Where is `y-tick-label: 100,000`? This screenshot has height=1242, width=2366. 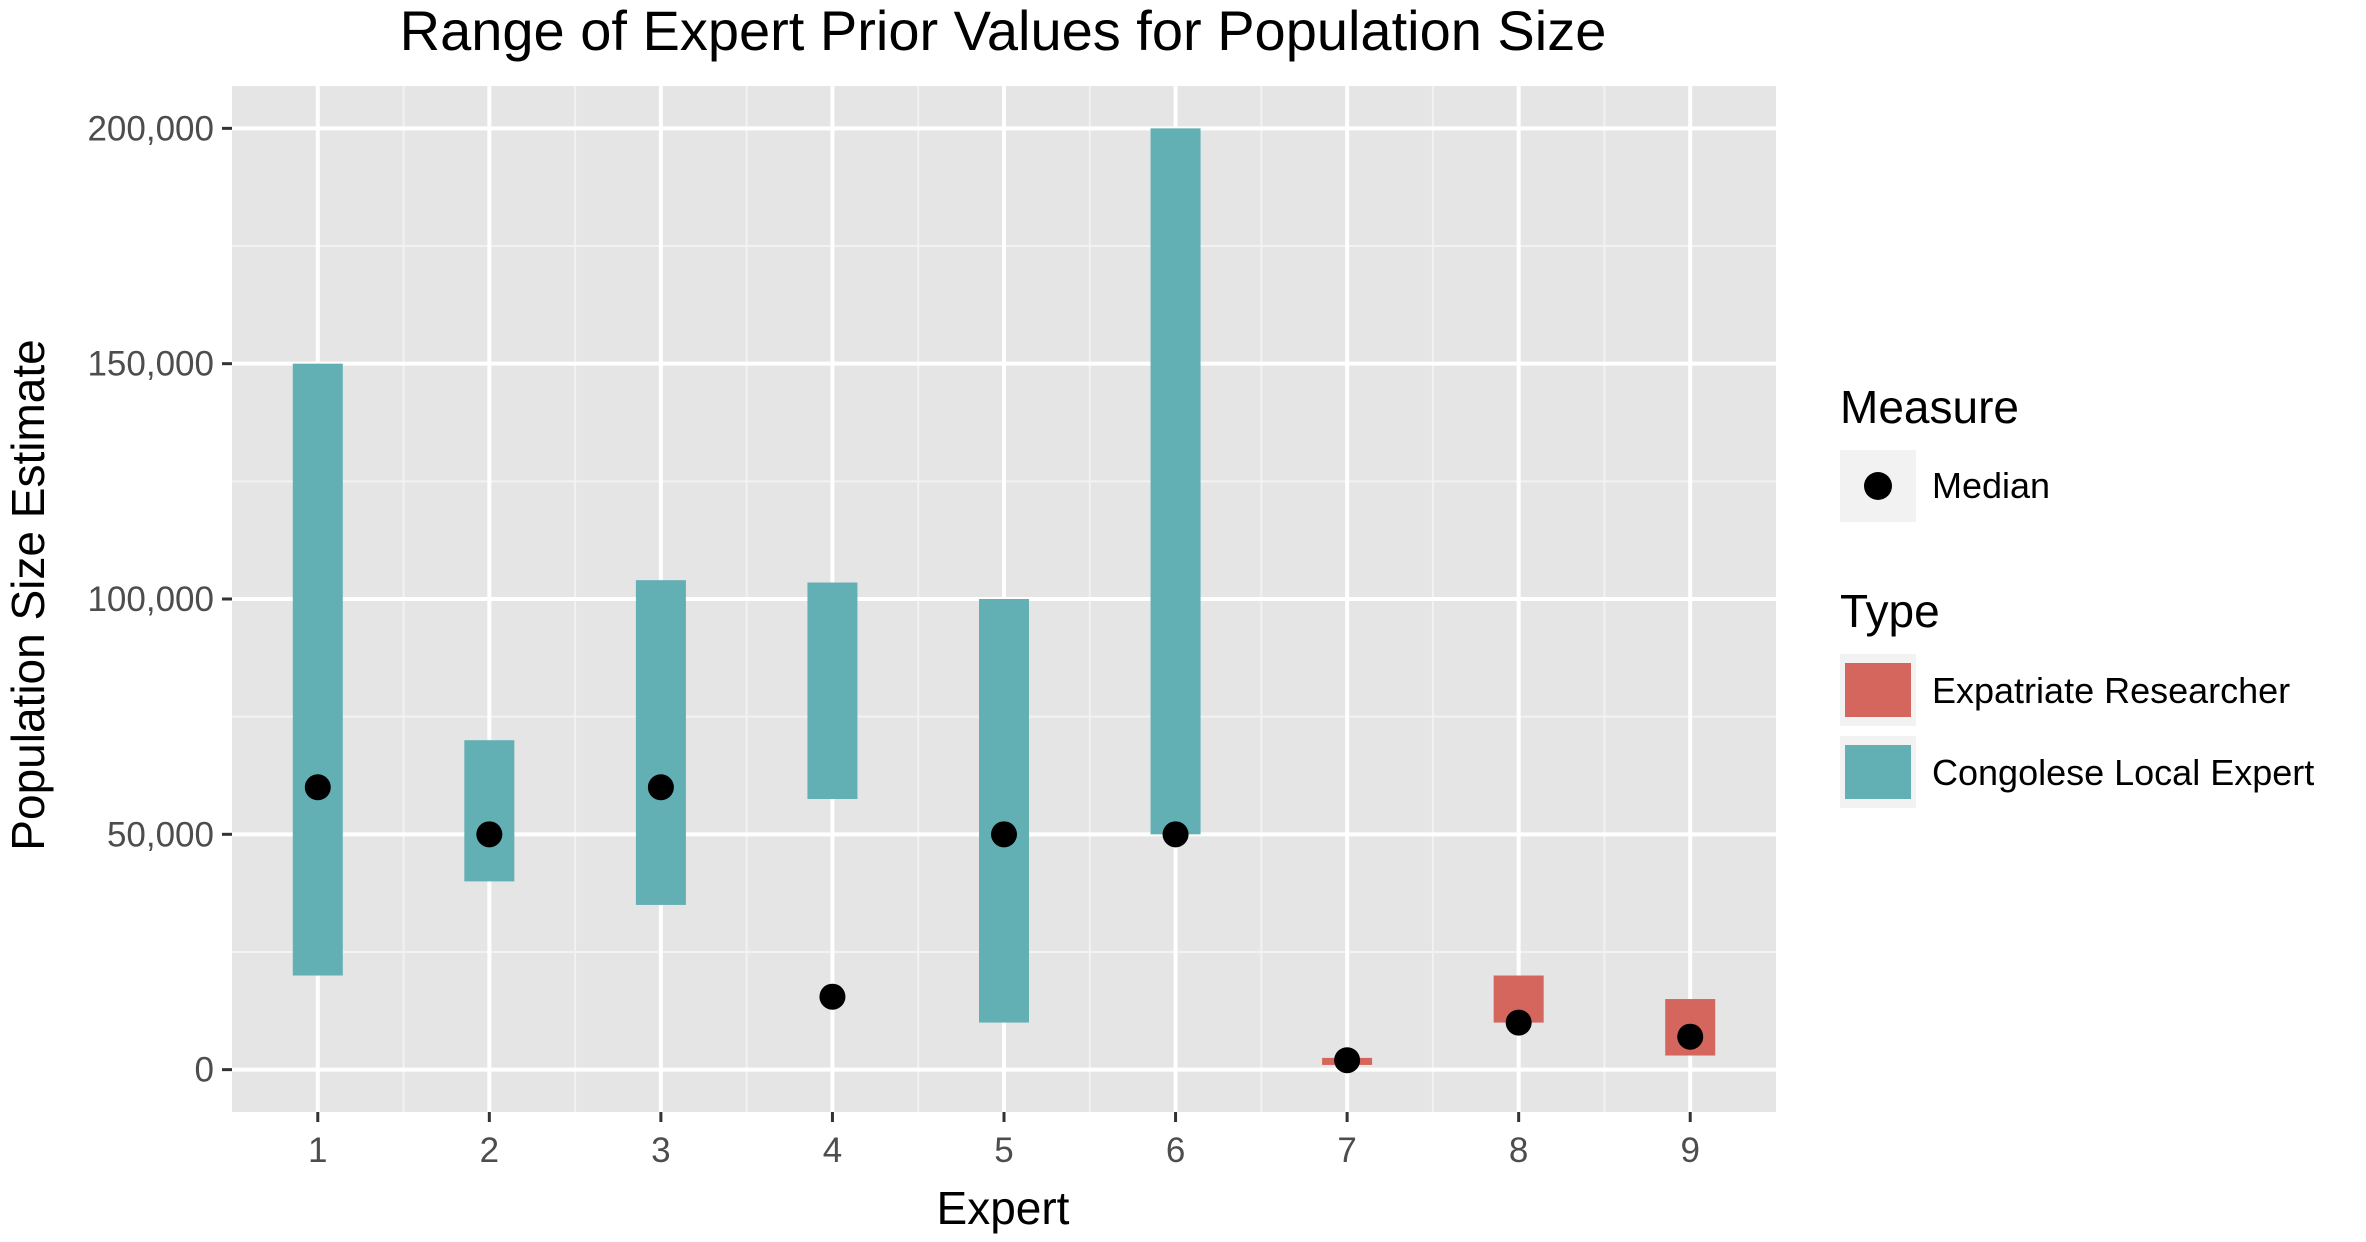 y-tick-label: 100,000 is located at coordinates (150, 599).